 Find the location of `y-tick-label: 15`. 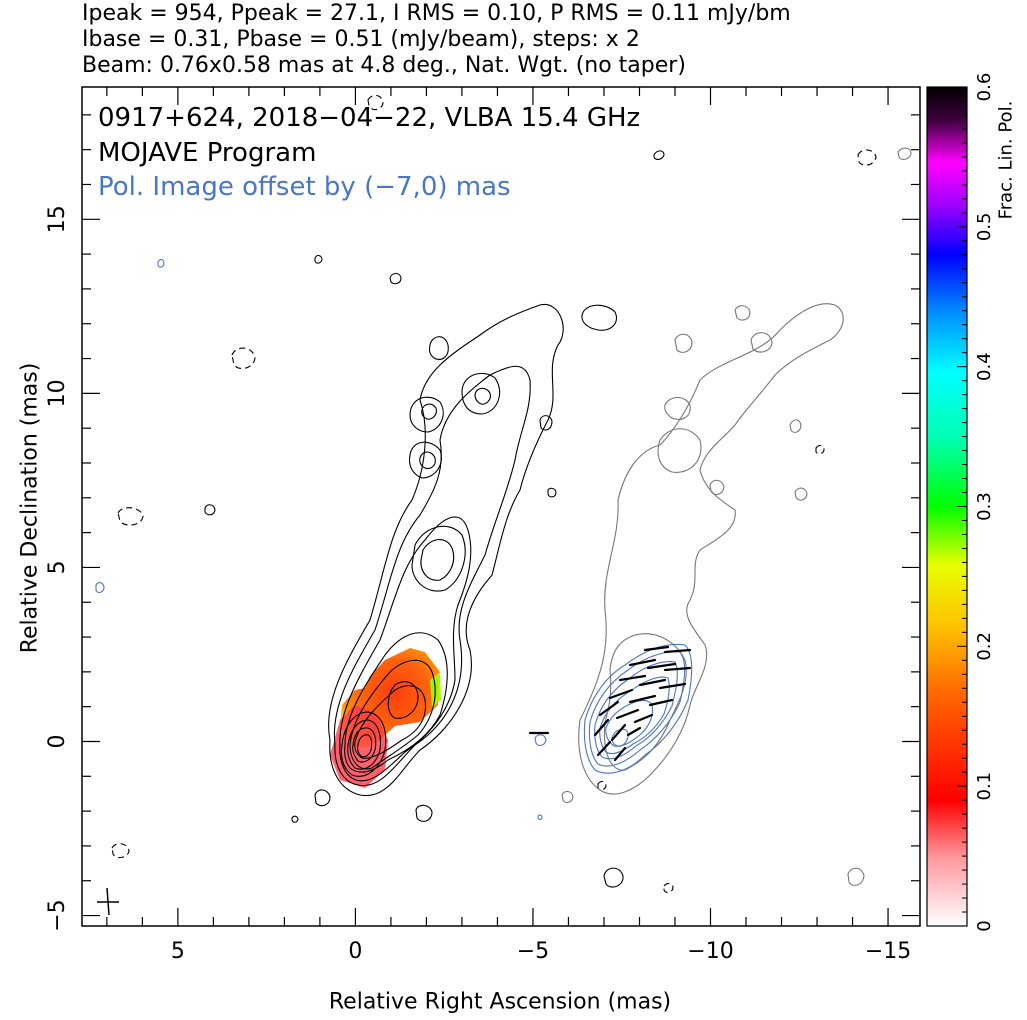

y-tick-label: 15 is located at coordinates (57, 219).